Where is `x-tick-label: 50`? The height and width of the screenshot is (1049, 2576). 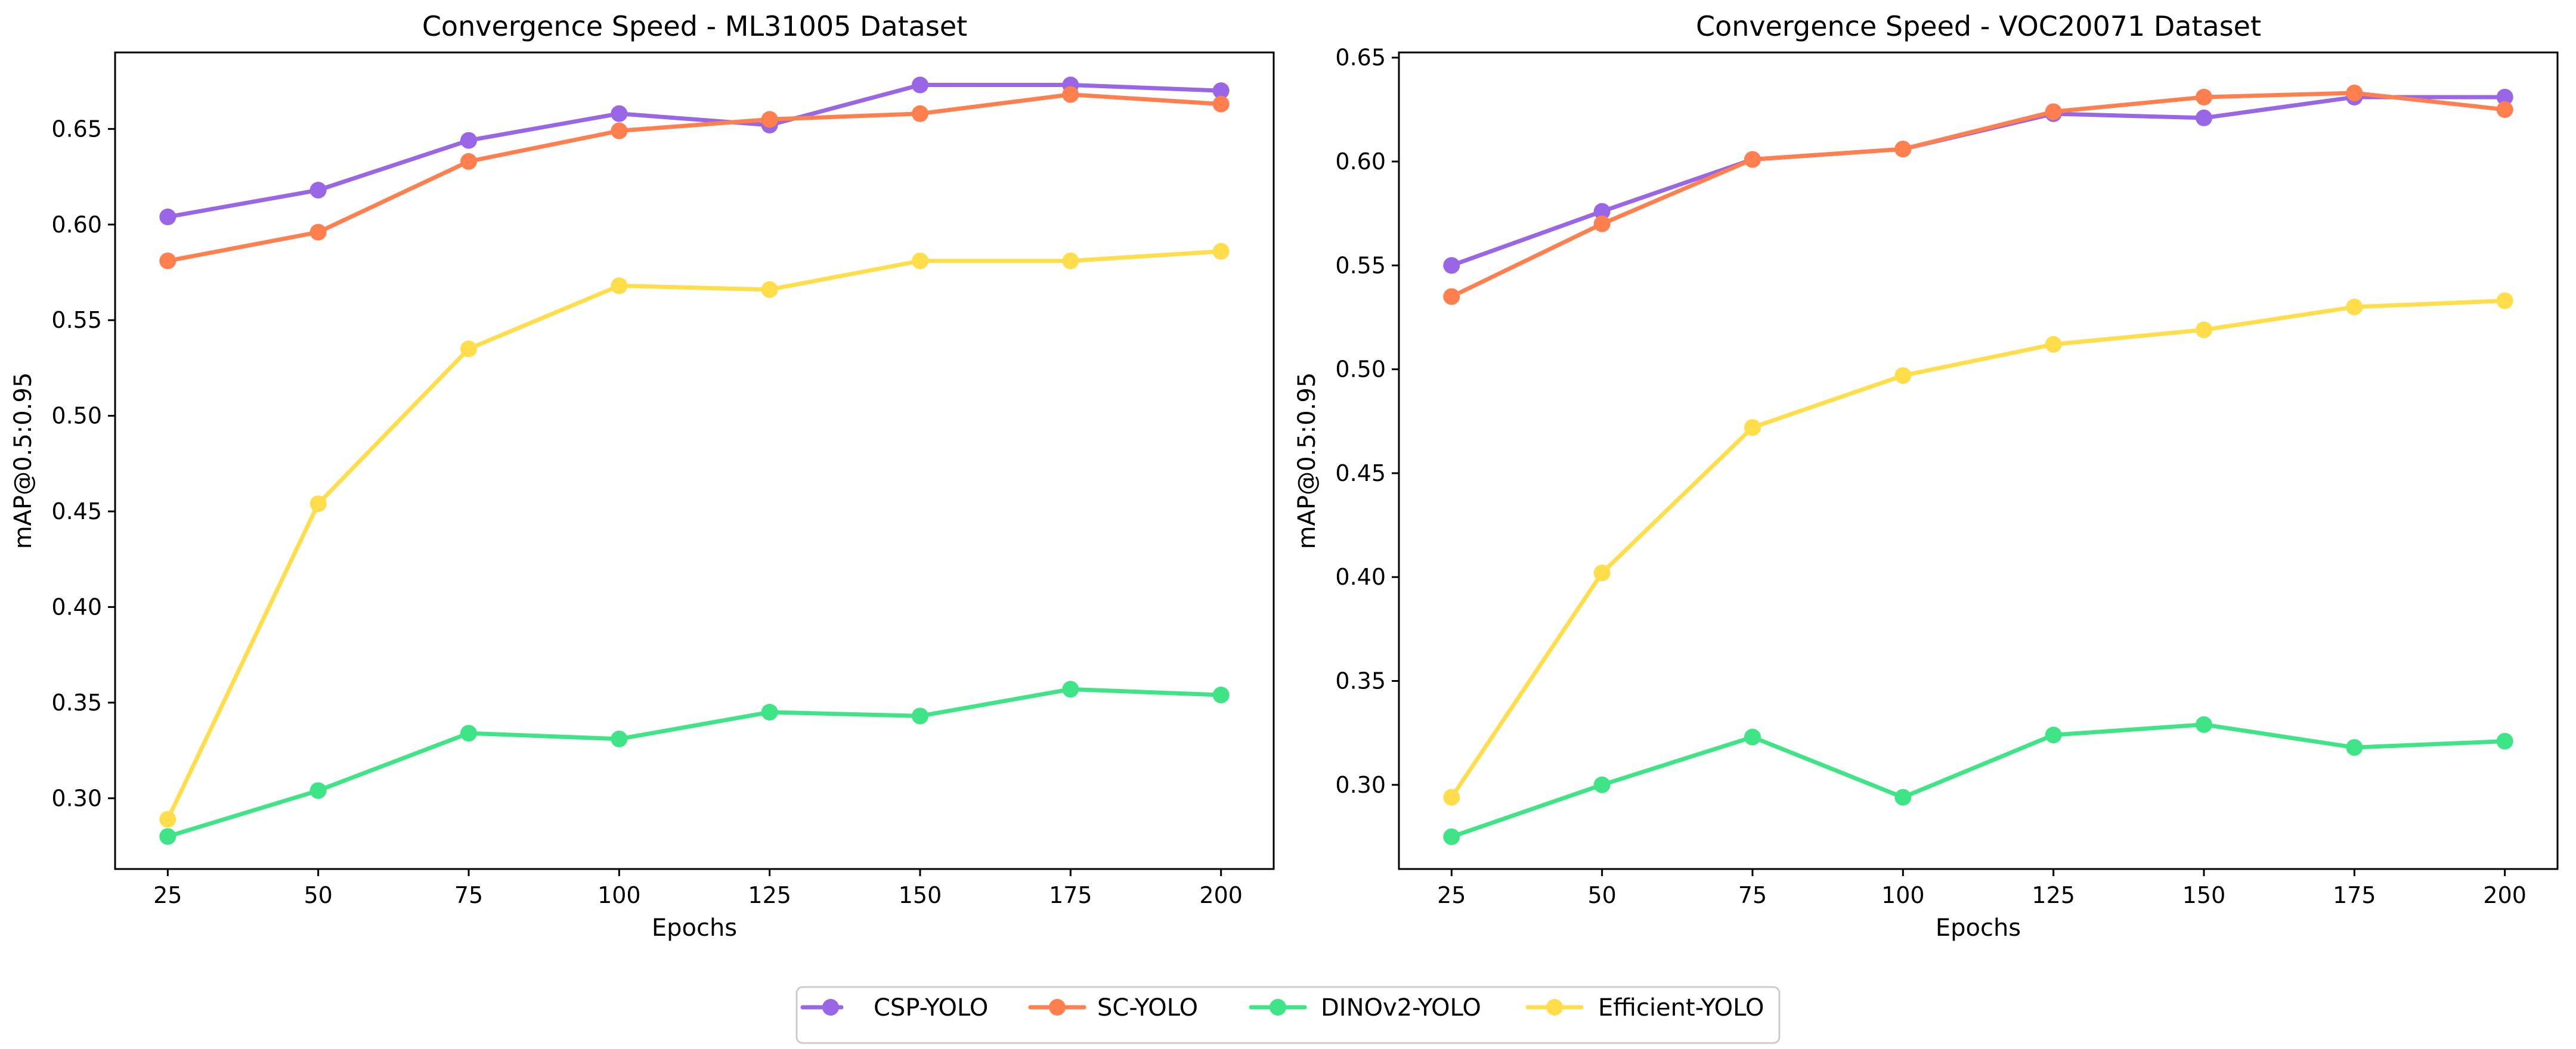 x-tick-label: 50 is located at coordinates (1602, 895).